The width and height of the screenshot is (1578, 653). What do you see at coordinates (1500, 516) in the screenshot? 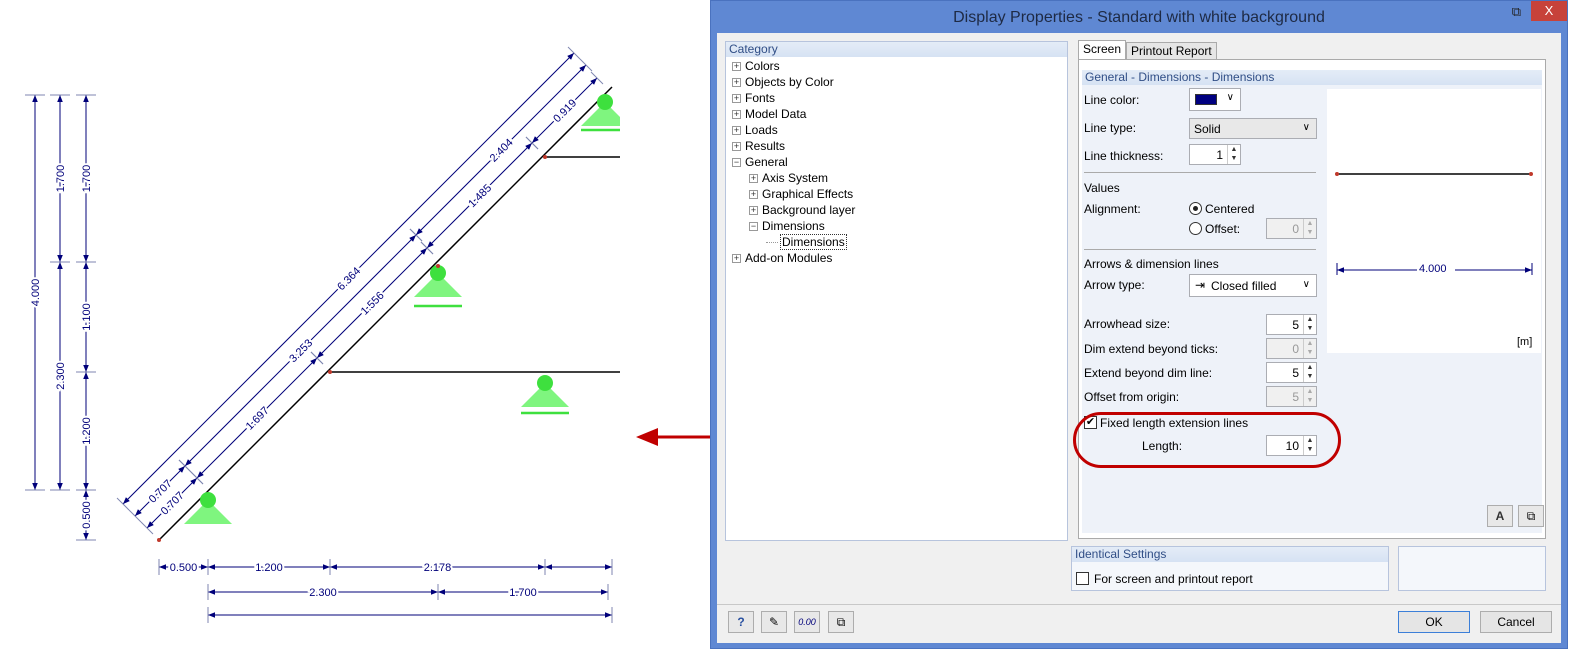
I see `font-color-icon: A` at bounding box center [1500, 516].